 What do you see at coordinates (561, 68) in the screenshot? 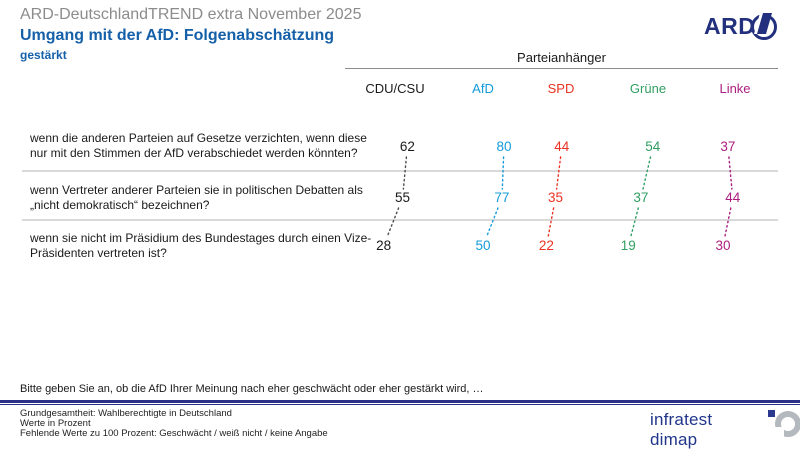
I see `header-underline` at bounding box center [561, 68].